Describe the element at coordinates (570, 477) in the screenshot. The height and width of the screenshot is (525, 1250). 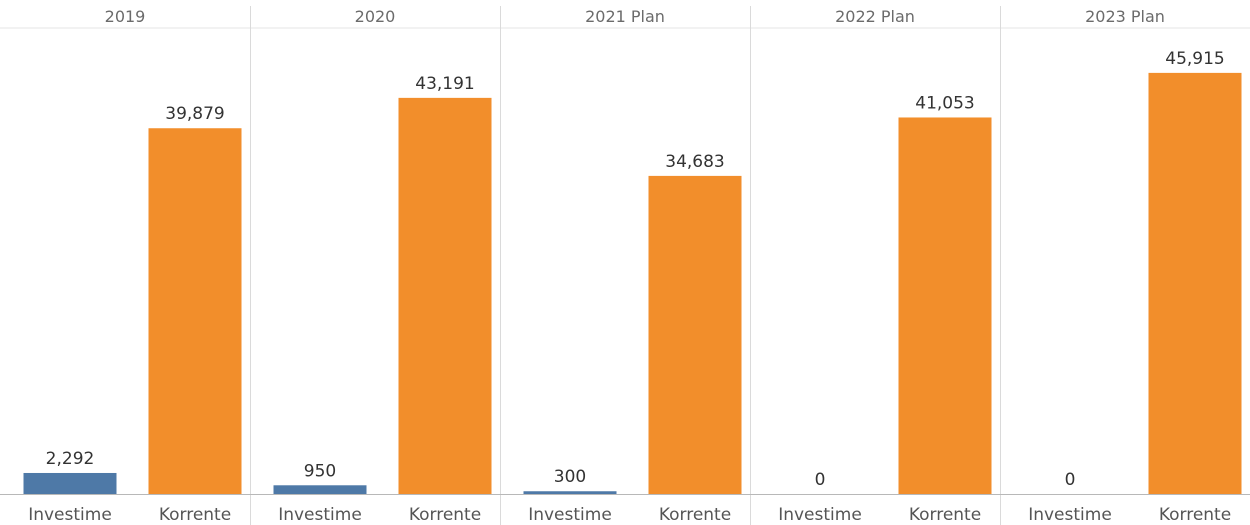
I see `value-label: 300` at that location.